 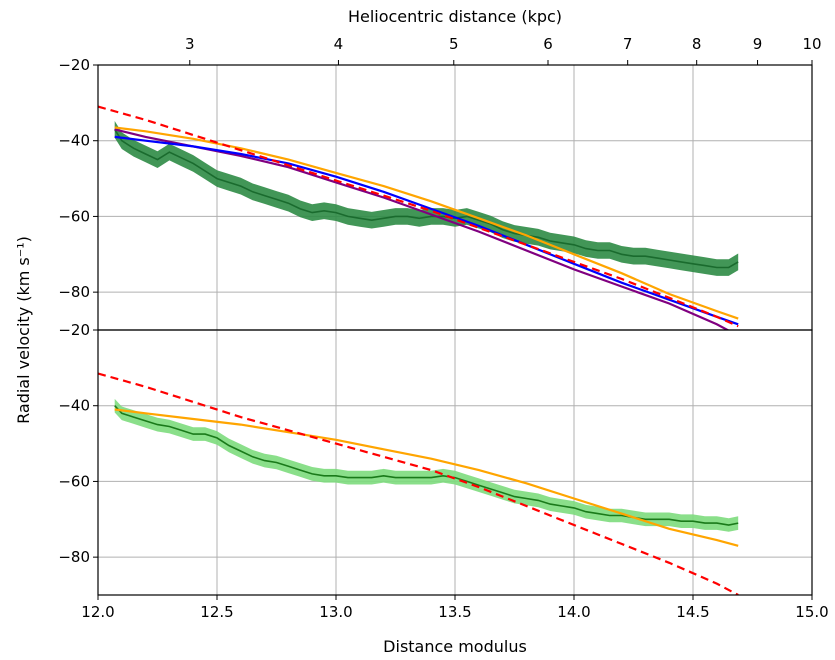 What do you see at coordinates (573, 612) in the screenshot?
I see `x-tick-label: 14.0` at bounding box center [573, 612].